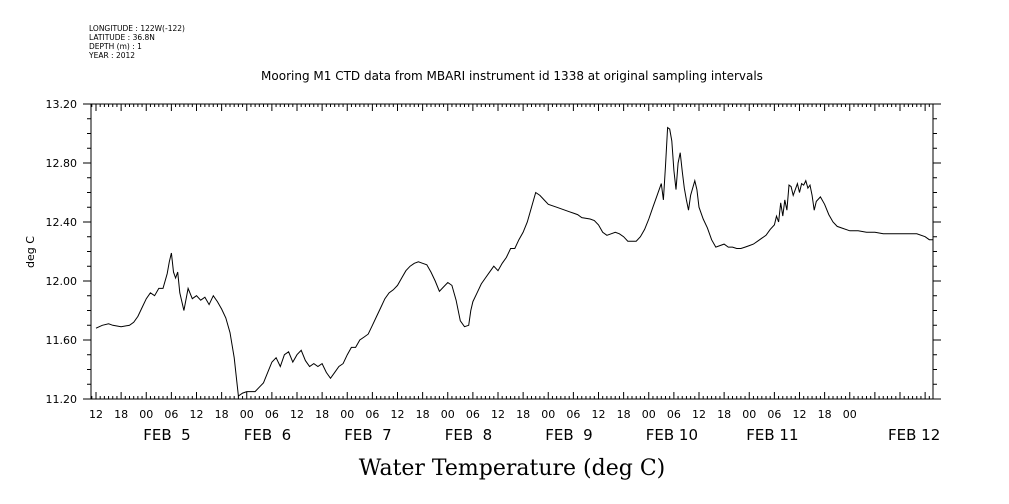 This screenshot has width=1009, height=504. Describe the element at coordinates (62, 252) in the screenshot. I see `y-tick-labels: 11.20 11.60 12.00 12.40 12.80 13.20` at that location.